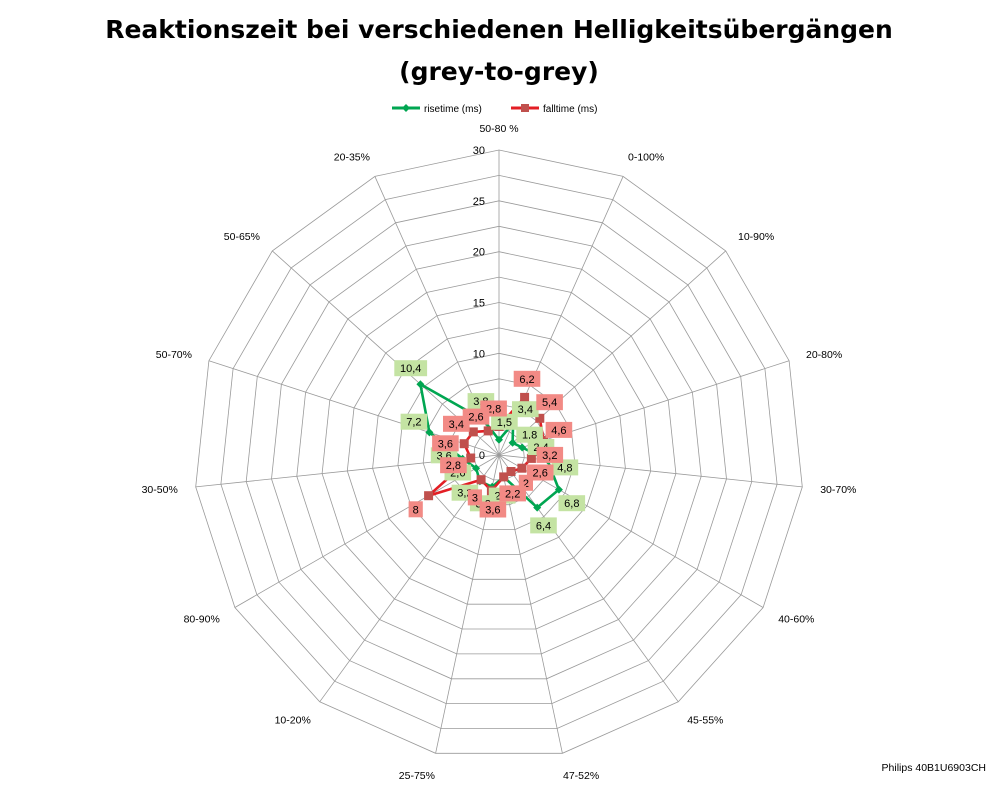 The image size is (998, 786). Describe the element at coordinates (479, 202) in the screenshot. I see `tick-label: 25` at that location.